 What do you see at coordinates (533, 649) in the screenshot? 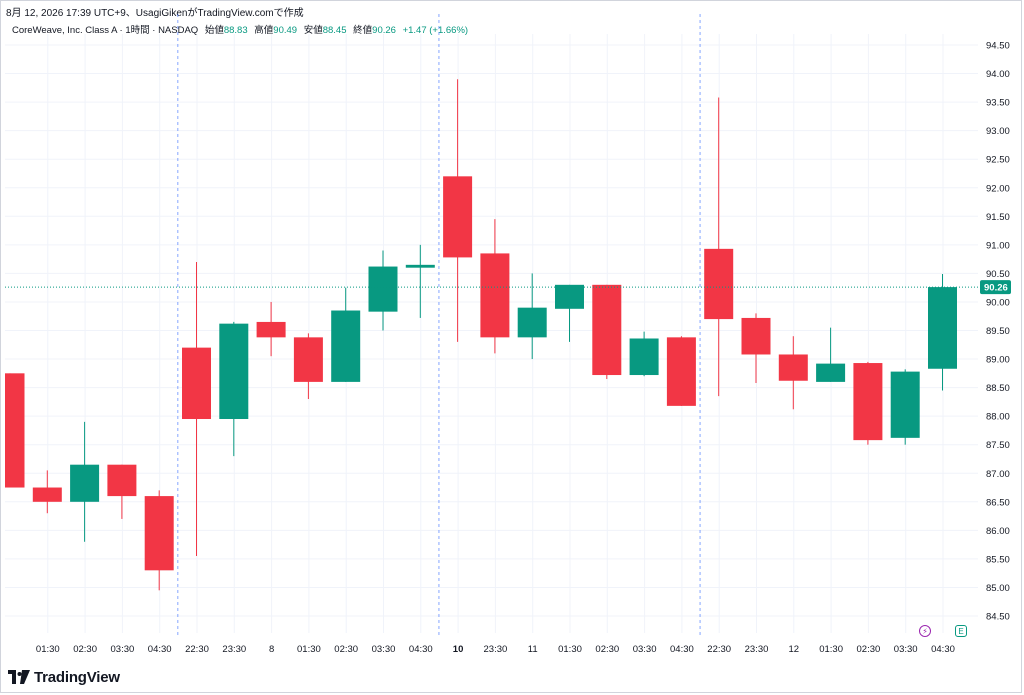
I see `x-tick-label: 11` at bounding box center [533, 649].